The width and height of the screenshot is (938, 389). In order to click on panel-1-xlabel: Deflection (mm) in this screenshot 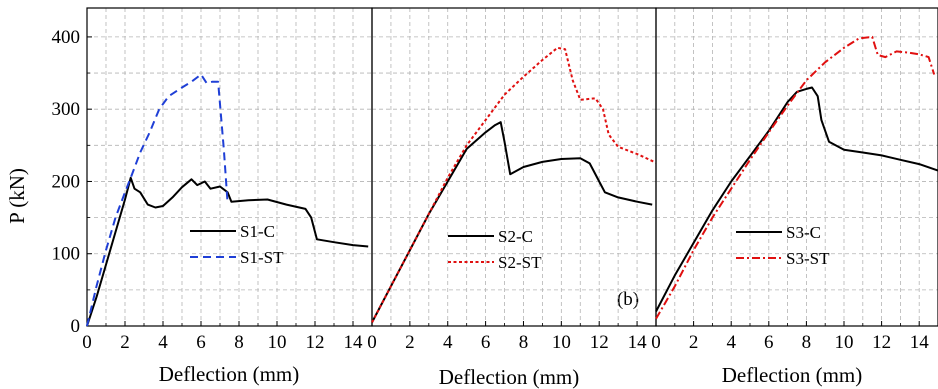, I will do `click(229, 374)`.